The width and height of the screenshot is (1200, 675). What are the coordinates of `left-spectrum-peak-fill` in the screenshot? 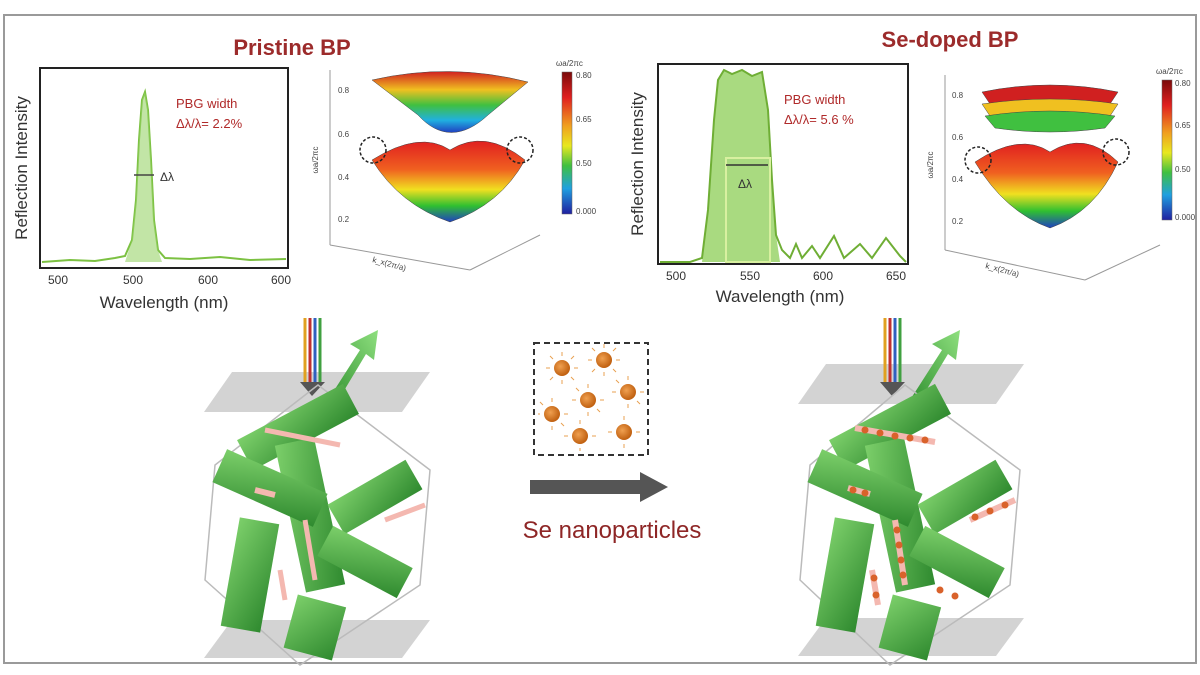 It's located at (143, 177).